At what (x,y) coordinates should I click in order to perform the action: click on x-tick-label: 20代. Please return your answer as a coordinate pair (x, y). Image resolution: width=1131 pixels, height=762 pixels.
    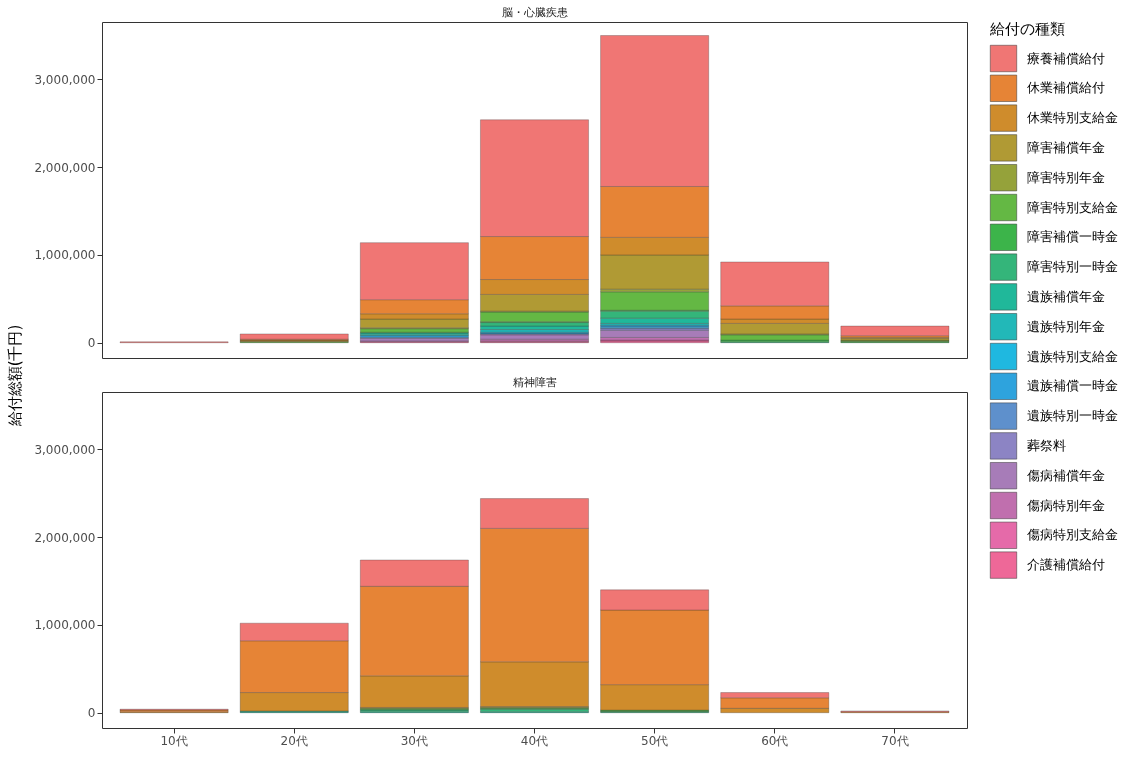
    Looking at the image, I should click on (294, 740).